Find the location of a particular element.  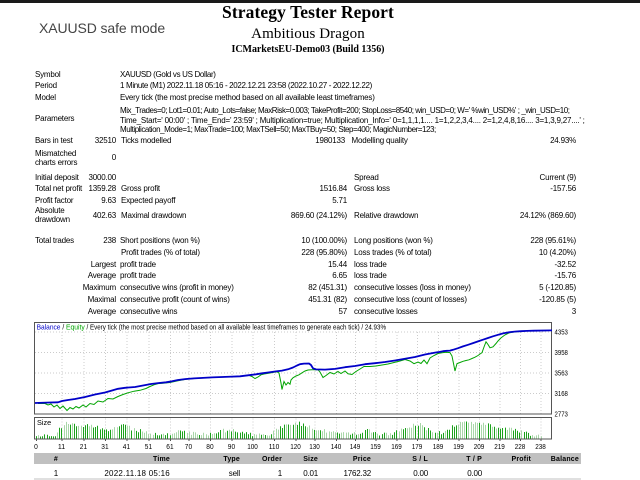

svg-text: 199 is located at coordinates (458, 447).